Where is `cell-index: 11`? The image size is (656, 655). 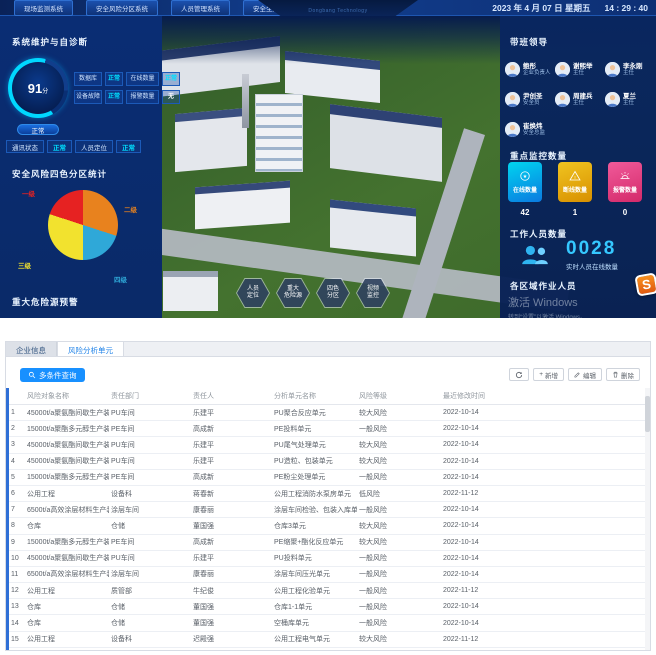
cell-index: 11 is located at coordinates (17, 575).